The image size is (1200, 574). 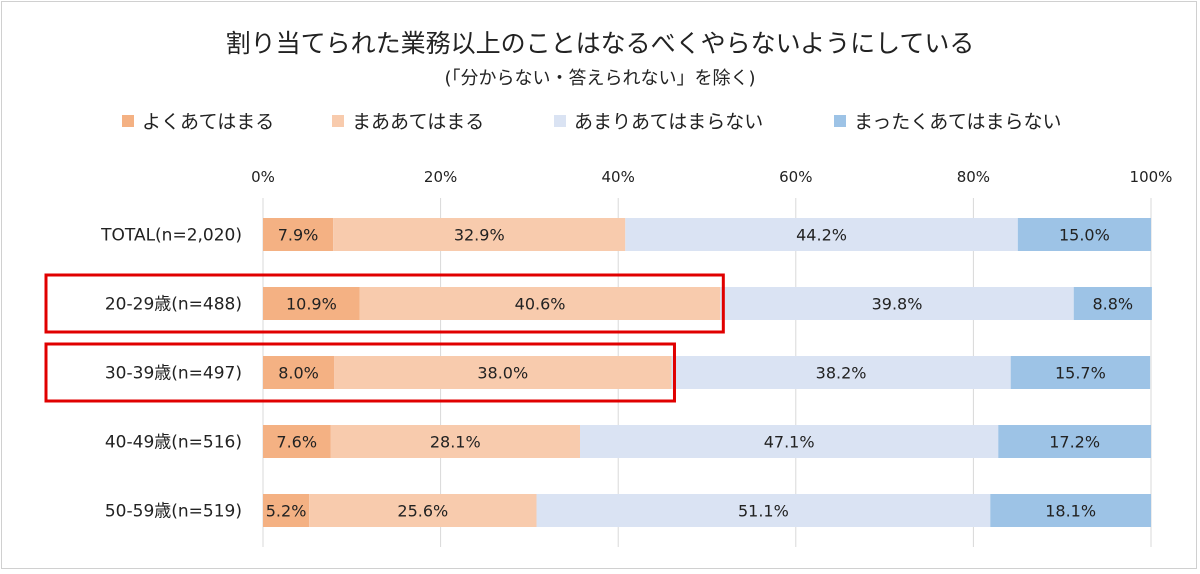 What do you see at coordinates (173, 305) in the screenshot?
I see `category-label: 20-29歳(n=488)` at bounding box center [173, 305].